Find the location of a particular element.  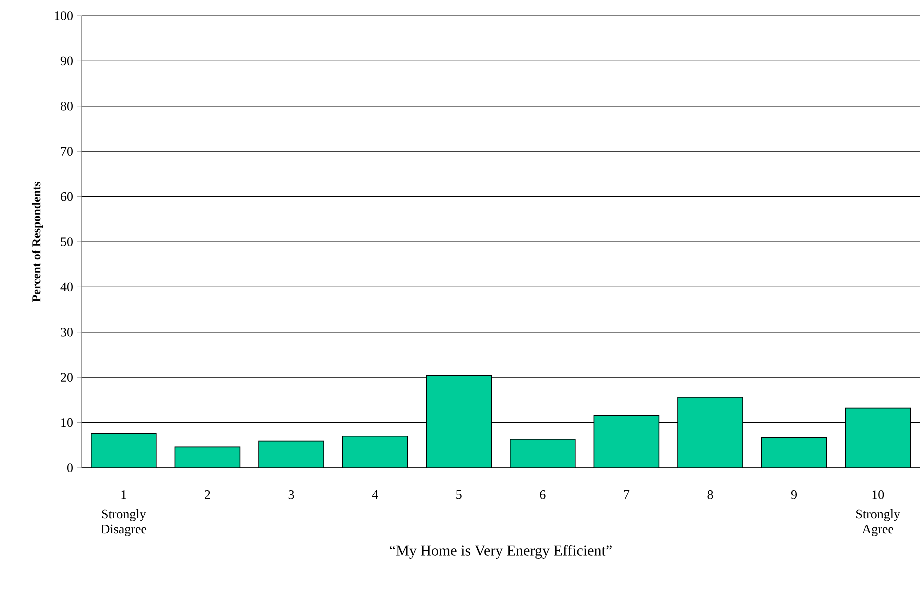

x-tick-label: 4 is located at coordinates (375, 495).